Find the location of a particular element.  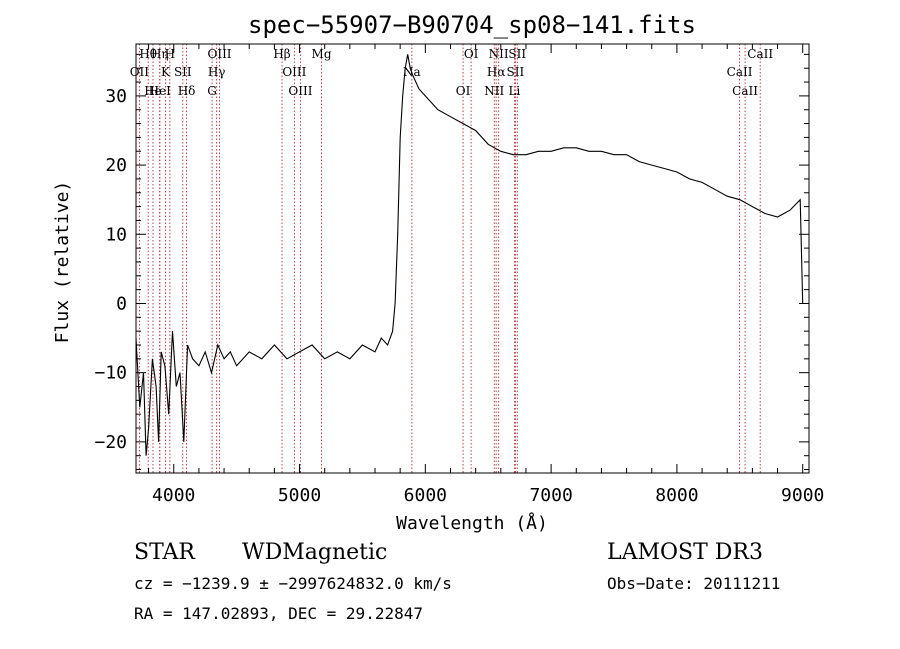

chart-title: spec−55907−B90704_sp08−141.fits is located at coordinates (472, 25).